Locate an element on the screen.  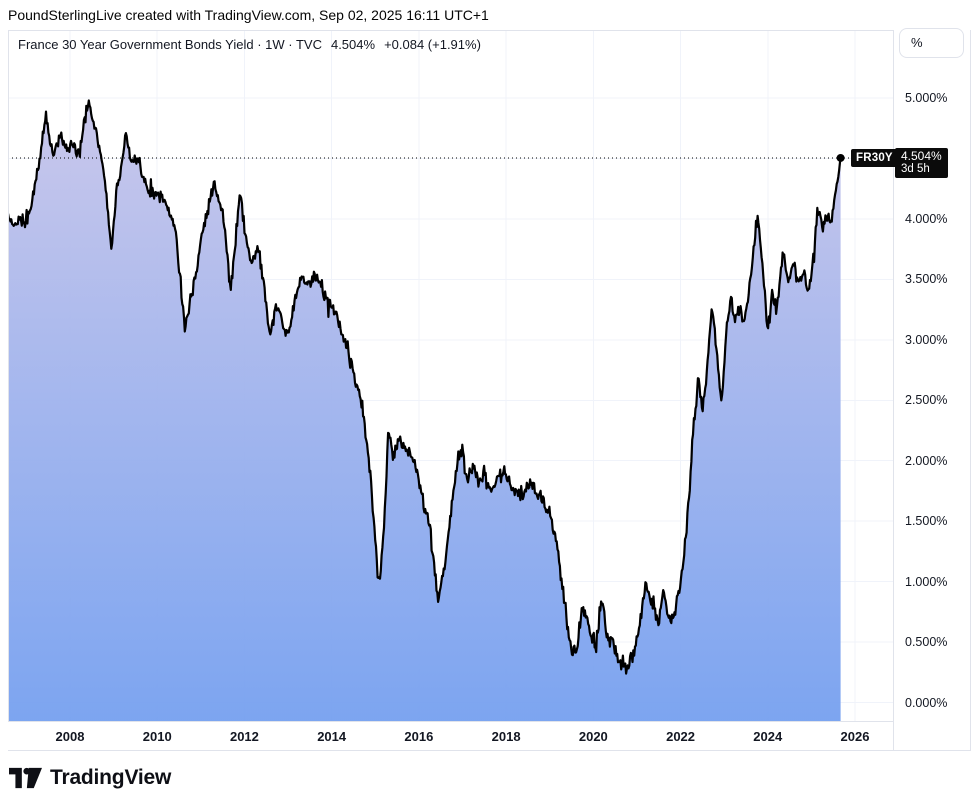
time-axis-label: 2022 is located at coordinates (681, 736).